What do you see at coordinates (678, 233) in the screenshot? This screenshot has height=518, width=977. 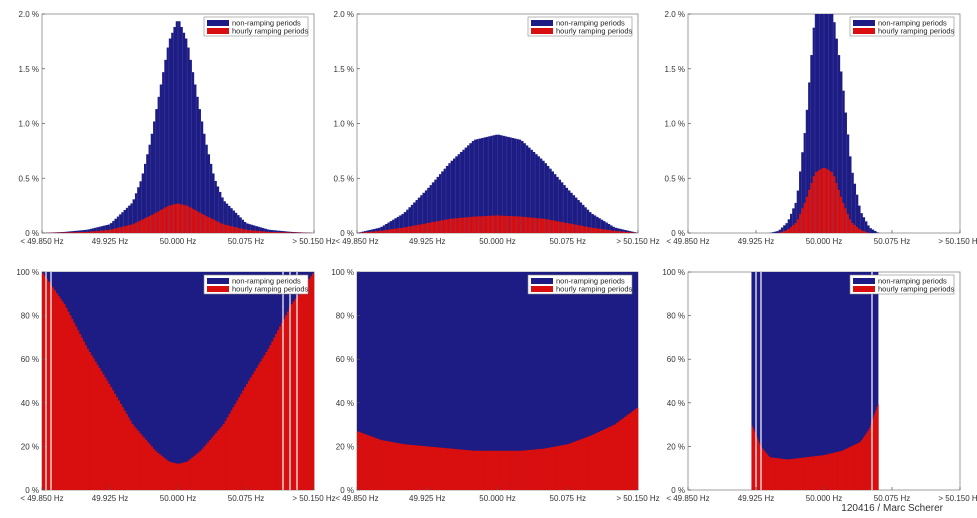 I see `y-tick-label: 0 %` at bounding box center [678, 233].